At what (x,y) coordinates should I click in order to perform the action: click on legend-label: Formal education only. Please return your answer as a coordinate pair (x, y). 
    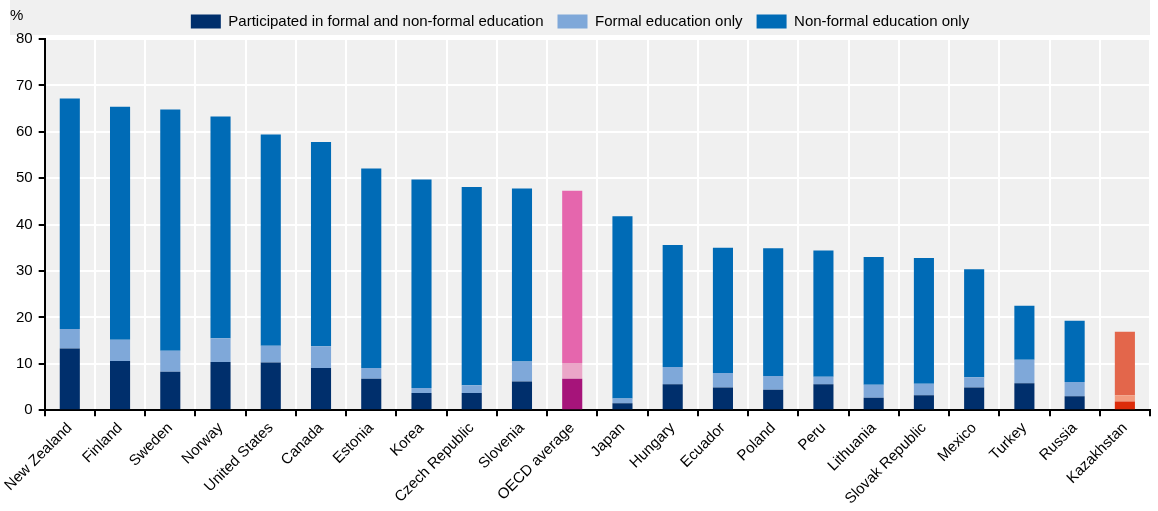
    Looking at the image, I should click on (669, 20).